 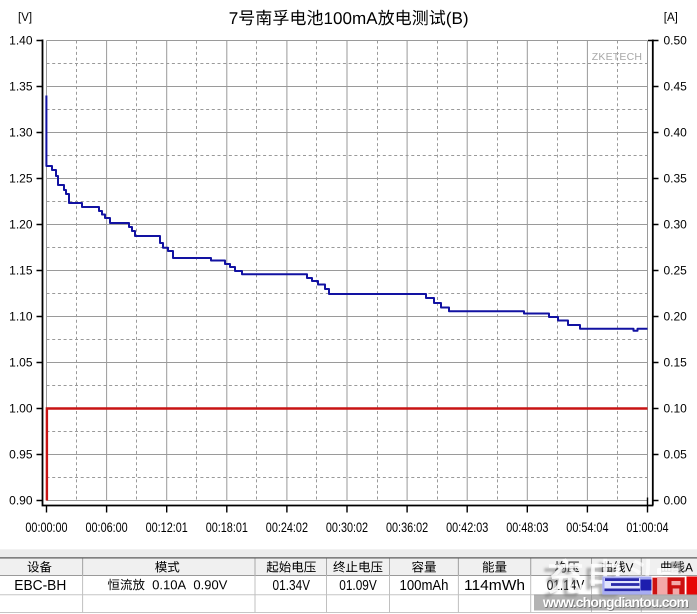 What do you see at coordinates (527, 527) in the screenshot?
I see `svg-text: 00:48:03` at bounding box center [527, 527].